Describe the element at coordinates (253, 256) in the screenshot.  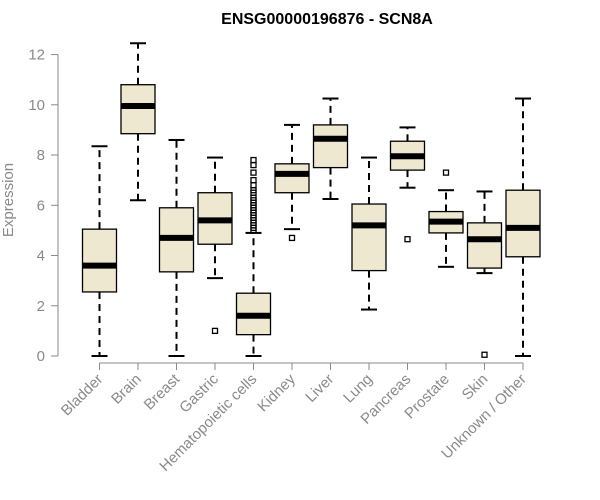
I see `box-hematopoietic-cells` at that location.